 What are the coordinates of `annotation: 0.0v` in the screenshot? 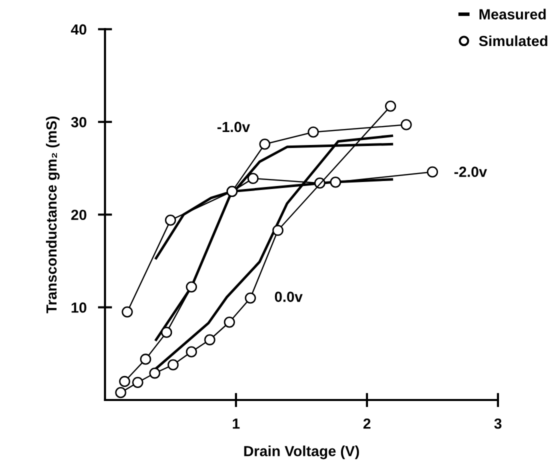 It's located at (288, 297).